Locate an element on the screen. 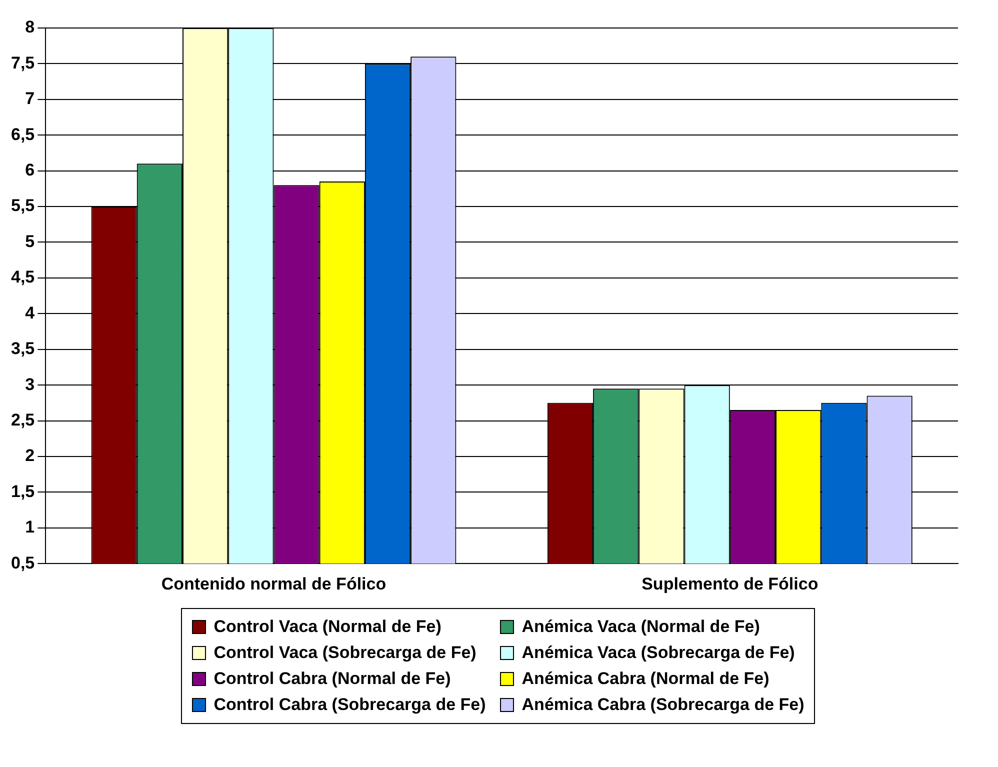  y-tick-label: 1,5 is located at coordinates (22, 491).